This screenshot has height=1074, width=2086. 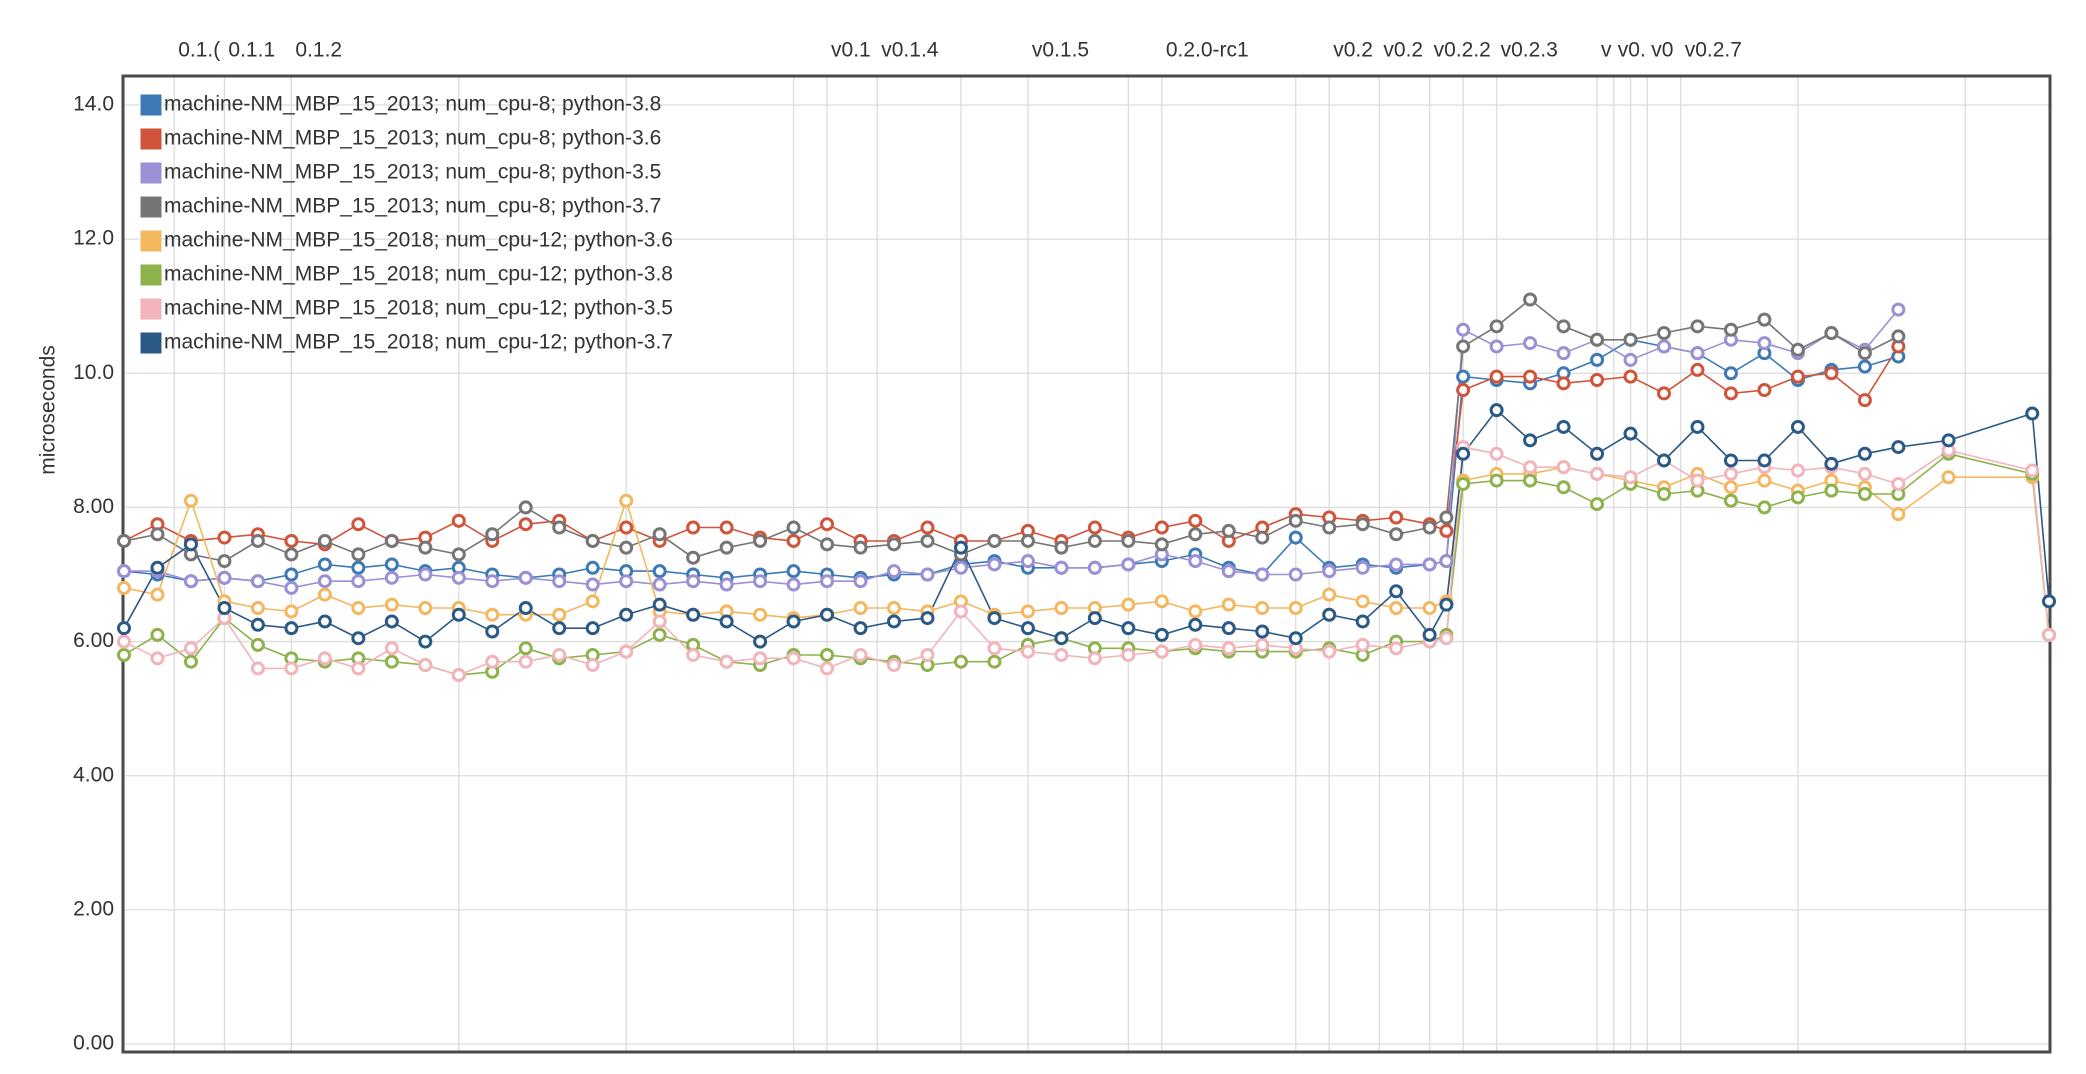 I want to click on version-label: v0.1, so click(x=851, y=50).